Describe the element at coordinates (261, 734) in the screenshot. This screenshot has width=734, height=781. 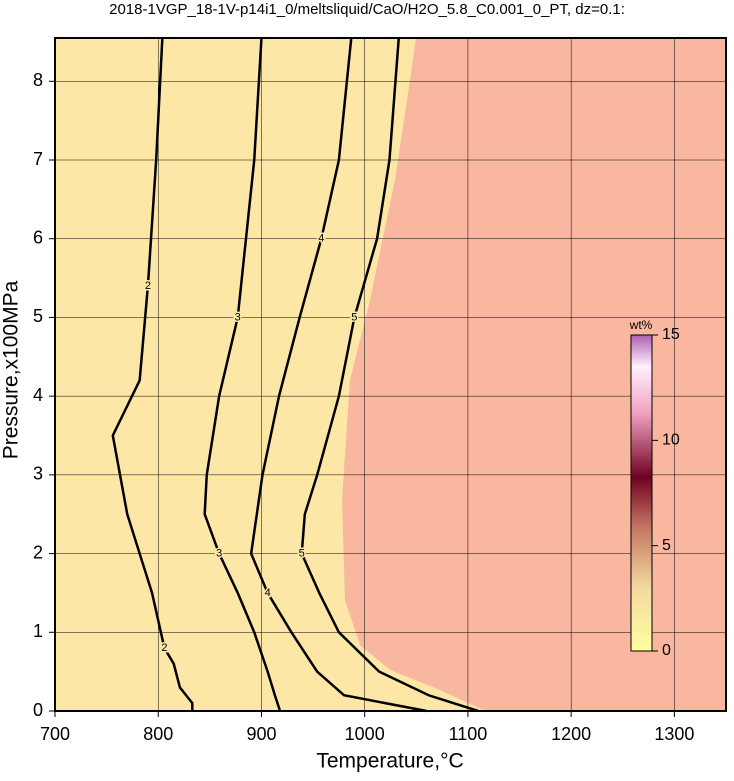
I see `x-tick-label: 900` at that location.